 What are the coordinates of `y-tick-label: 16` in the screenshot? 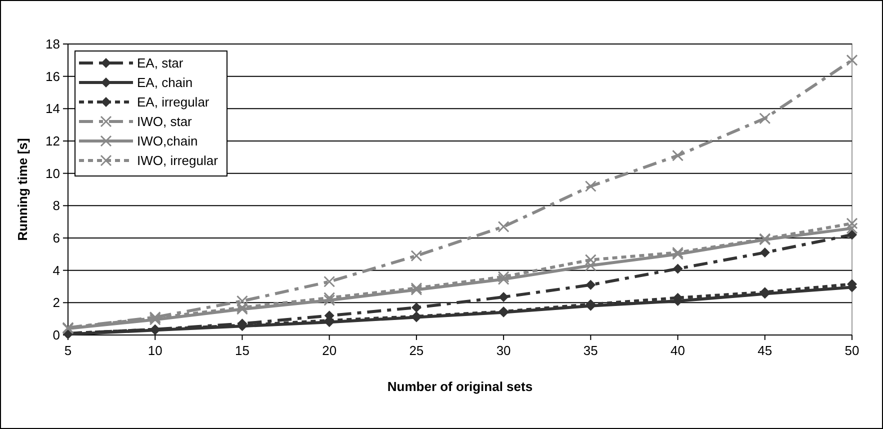 It's located at (53, 76).